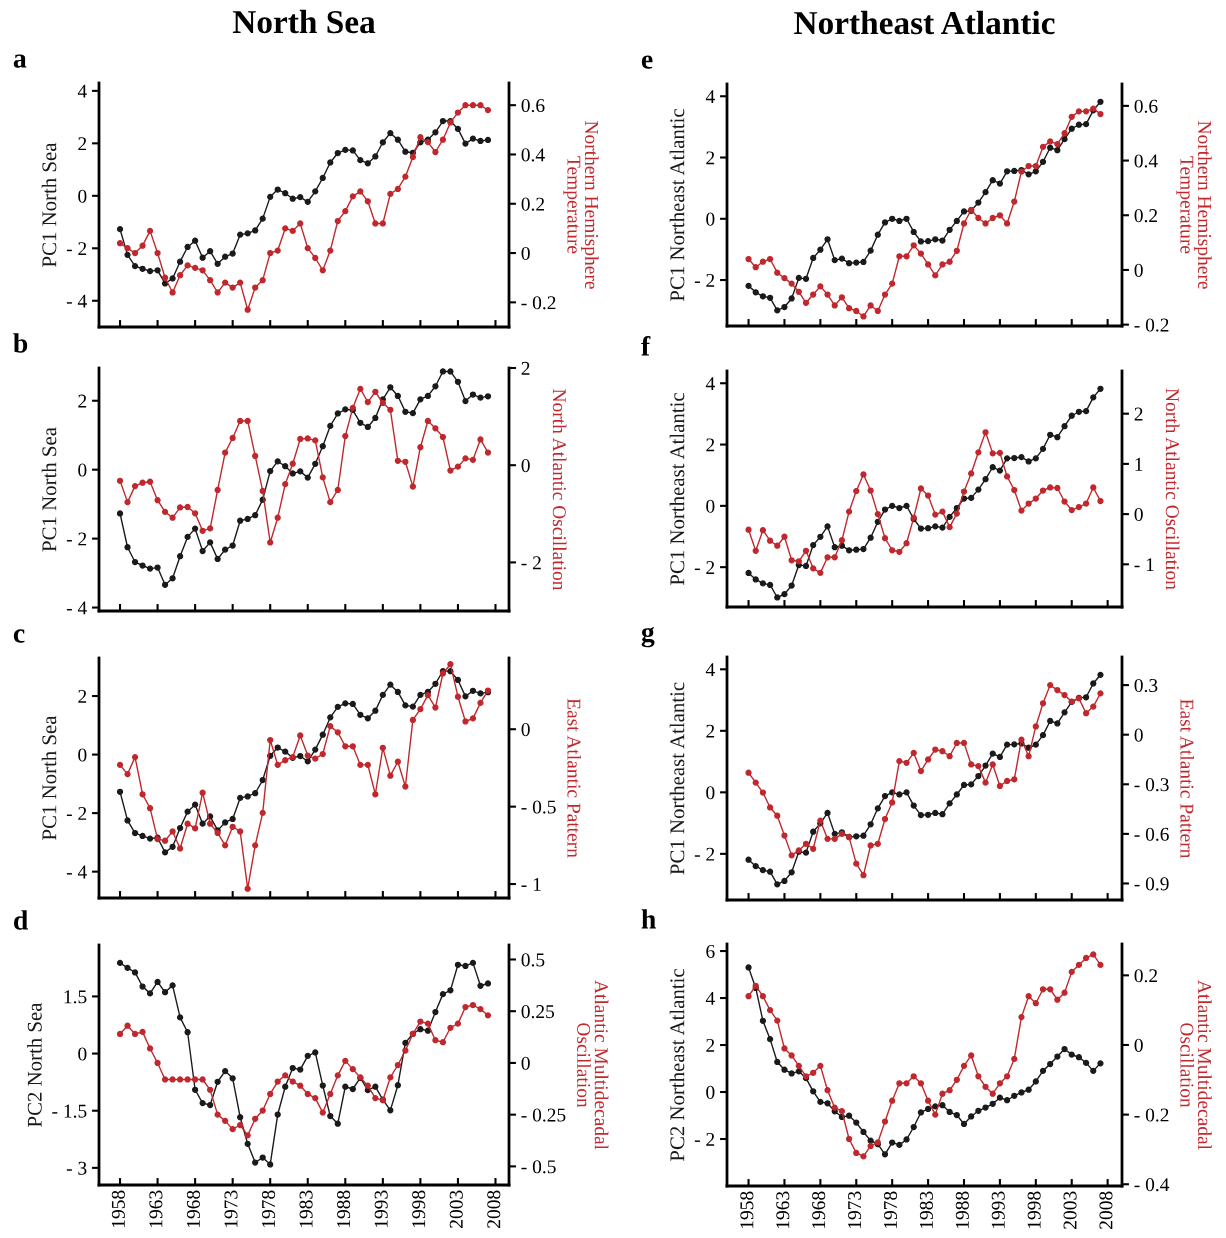 The height and width of the screenshot is (1238, 1226). What do you see at coordinates (20, 61) in the screenshot?
I see `text: a` at bounding box center [20, 61].